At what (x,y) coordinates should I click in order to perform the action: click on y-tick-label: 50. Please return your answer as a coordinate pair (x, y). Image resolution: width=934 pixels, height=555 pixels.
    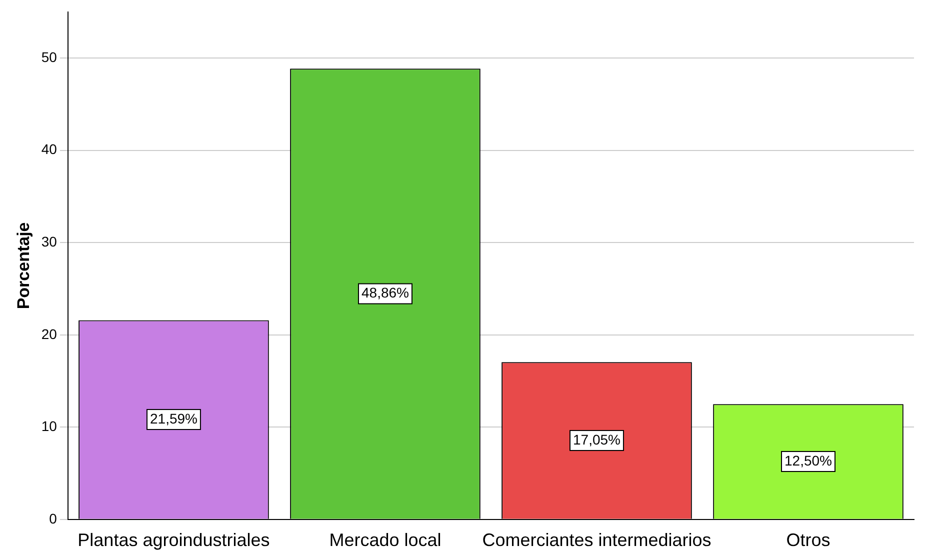
    Looking at the image, I should click on (49, 56).